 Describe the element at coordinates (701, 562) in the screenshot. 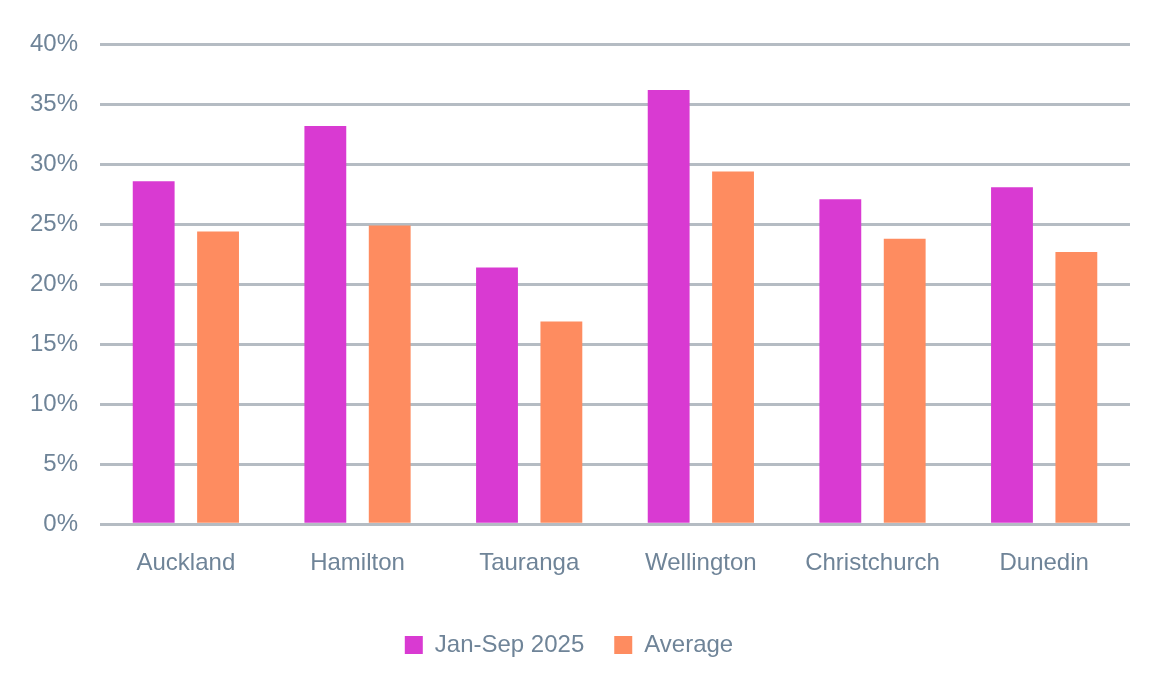

I see `x-tick-label: Wellington` at that location.